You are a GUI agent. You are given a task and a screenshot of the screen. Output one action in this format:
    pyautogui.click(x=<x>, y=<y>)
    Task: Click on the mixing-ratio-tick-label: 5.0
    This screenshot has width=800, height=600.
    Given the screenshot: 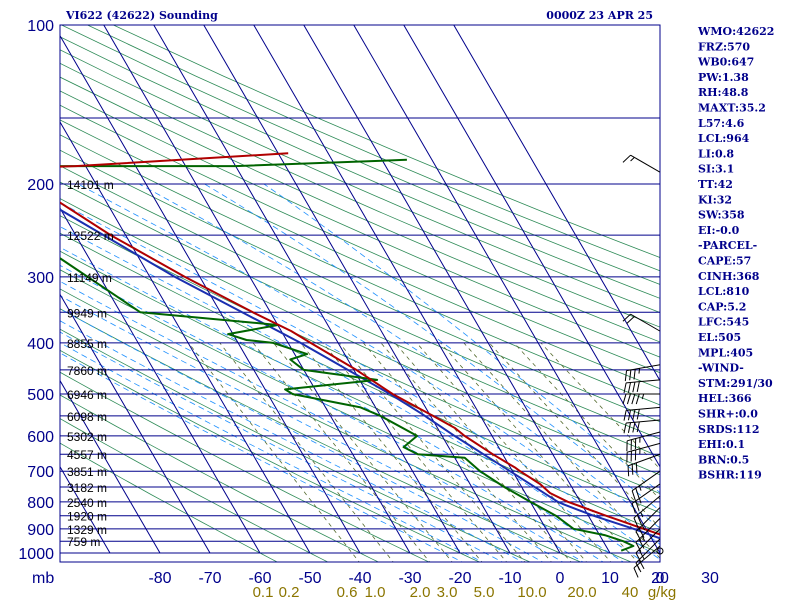 What is the action you would take?
    pyautogui.click(x=484, y=592)
    